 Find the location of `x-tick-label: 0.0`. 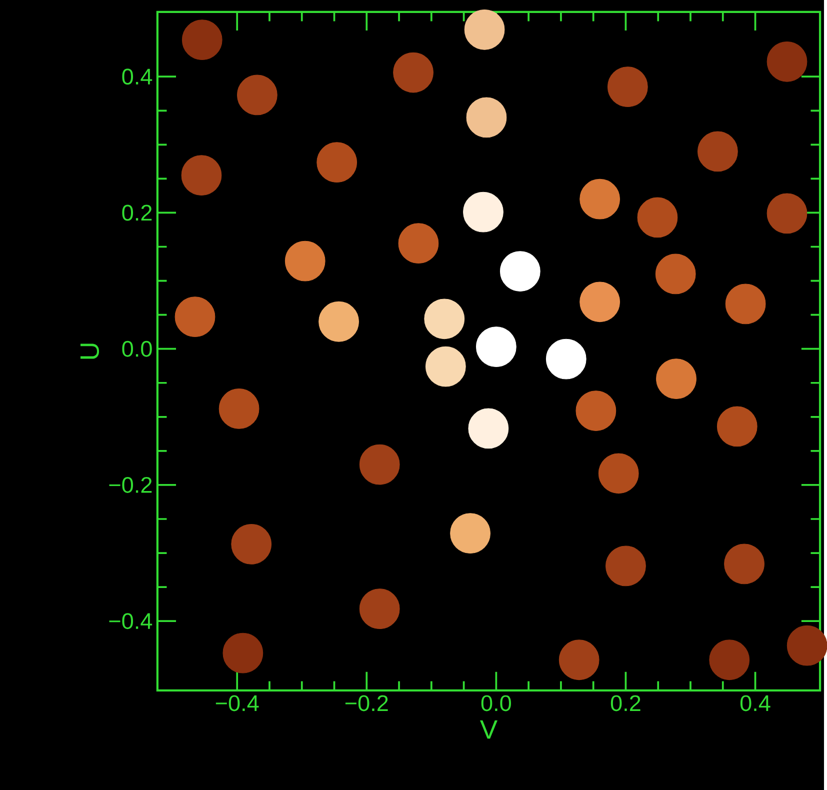

x-tick-label: 0.0 is located at coordinates (496, 703).